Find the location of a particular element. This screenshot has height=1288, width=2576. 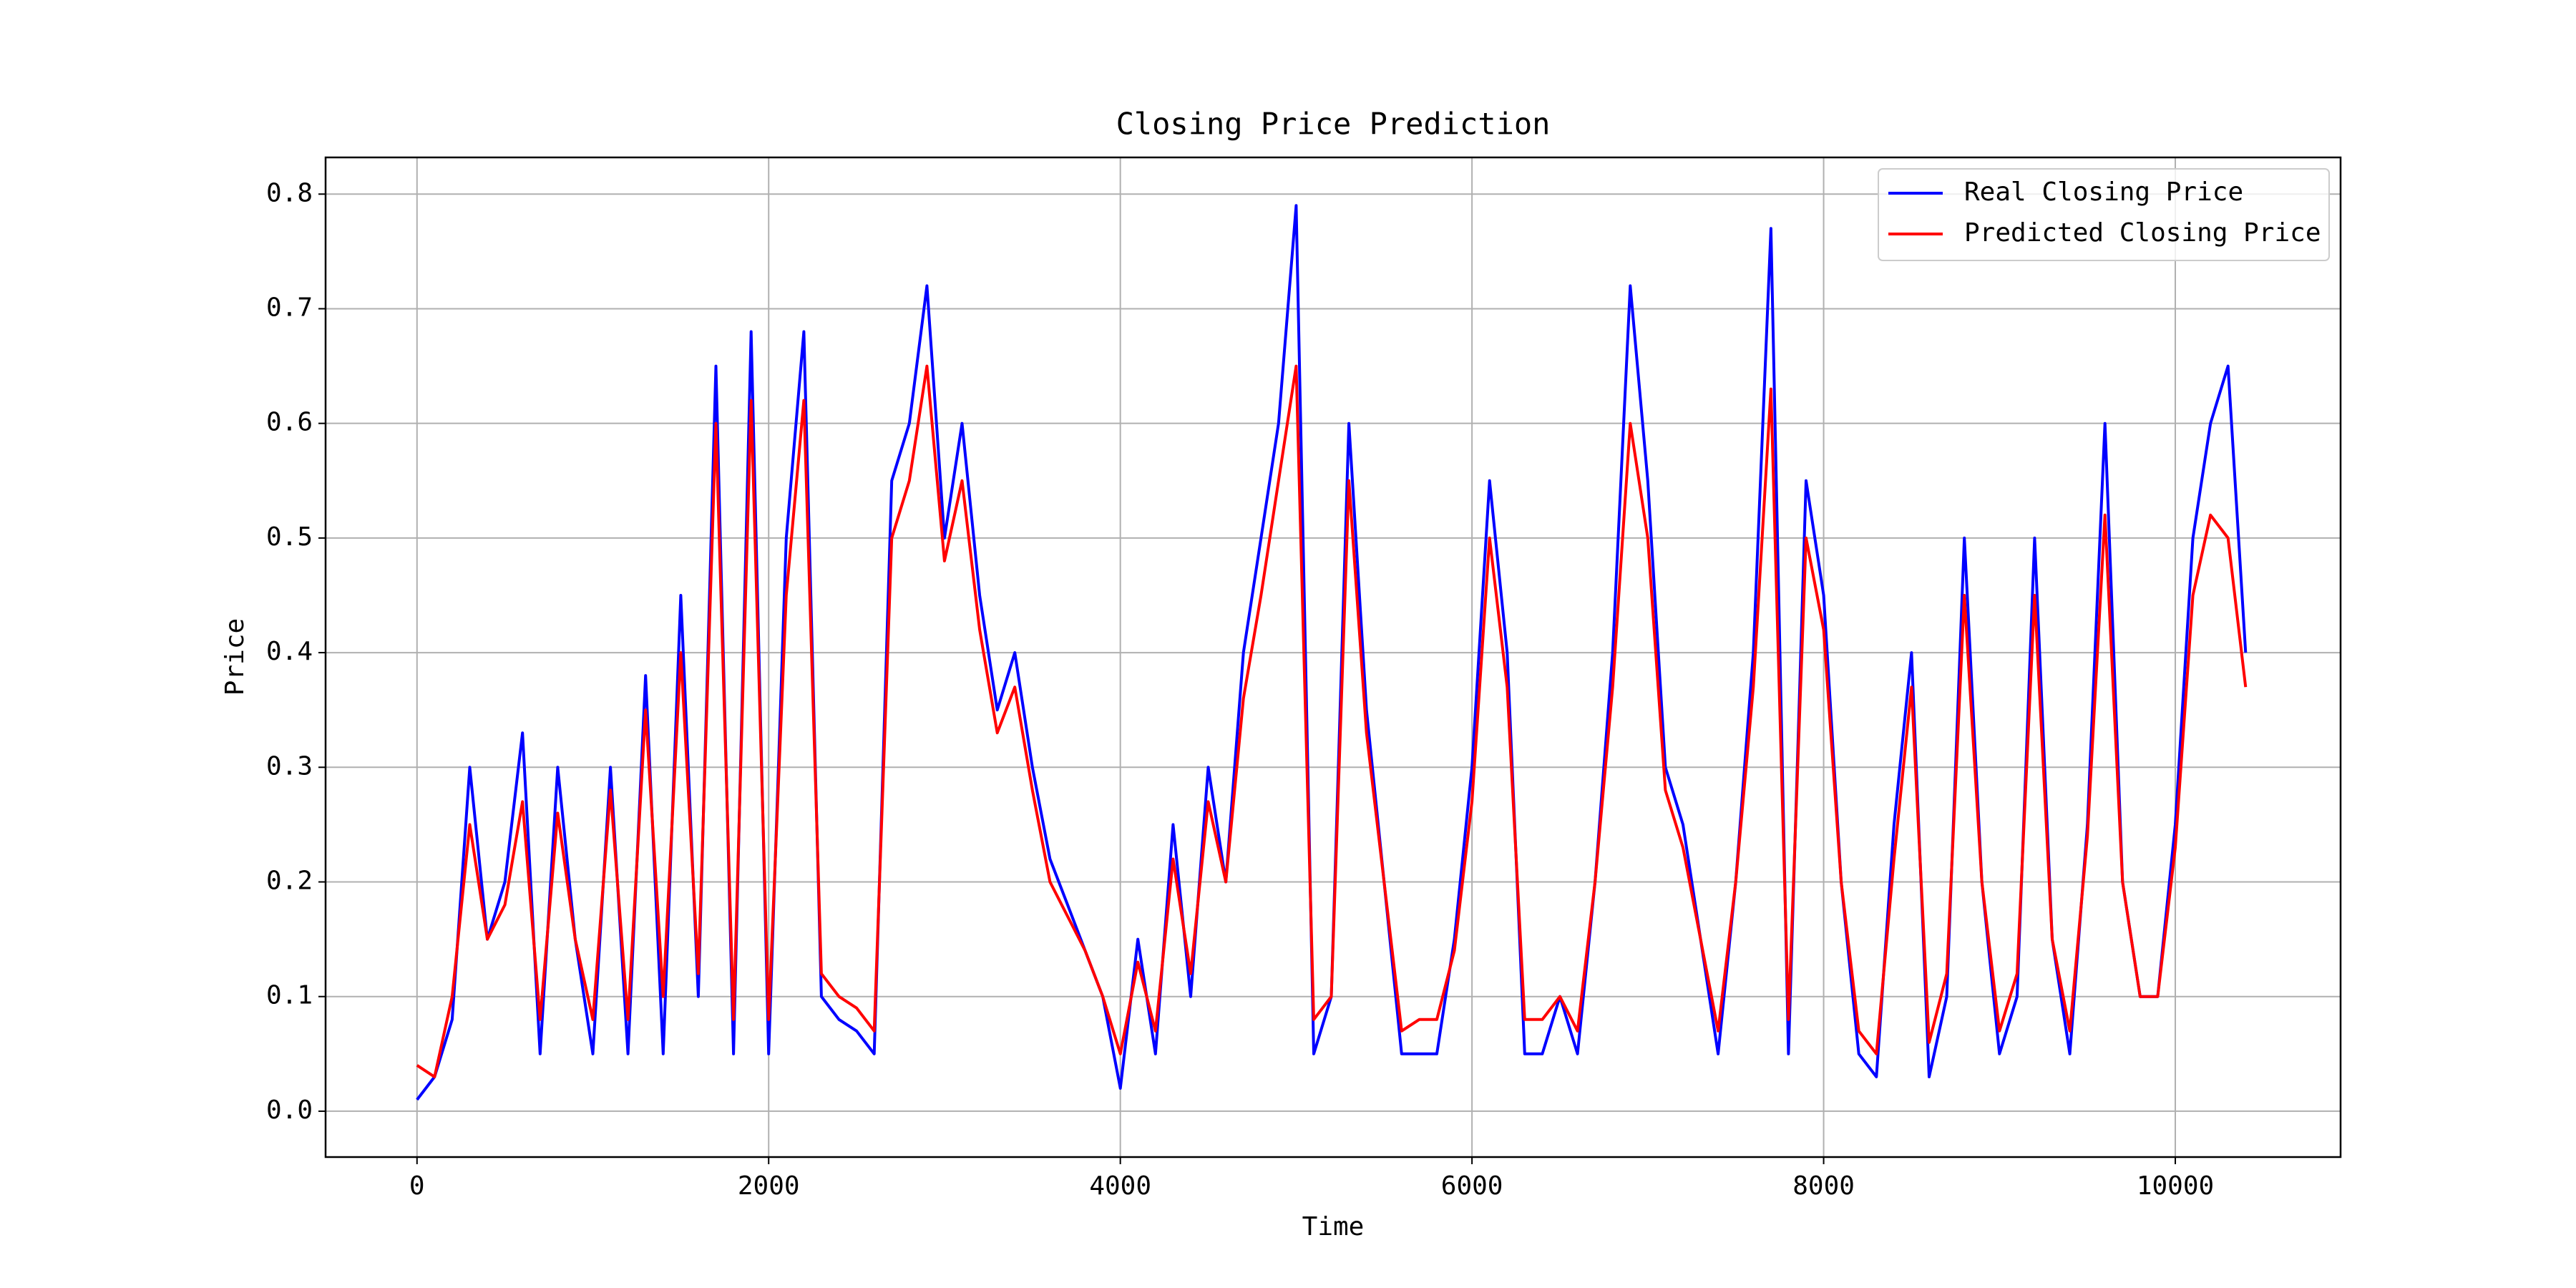

x-tick-label: 10000 is located at coordinates (2175, 1186).